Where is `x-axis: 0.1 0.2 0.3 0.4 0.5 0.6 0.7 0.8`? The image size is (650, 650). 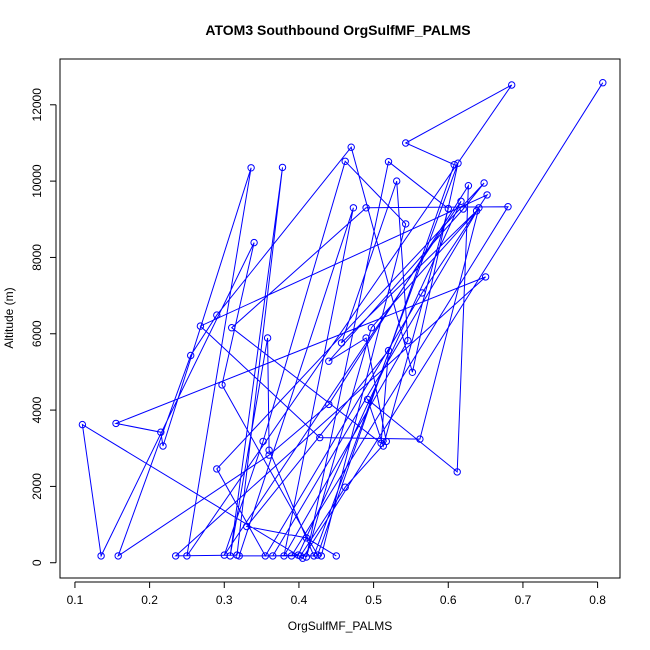
x-axis: 0.1 0.2 0.3 0.4 0.5 0.6 0.7 0.8 is located at coordinates (336, 594).